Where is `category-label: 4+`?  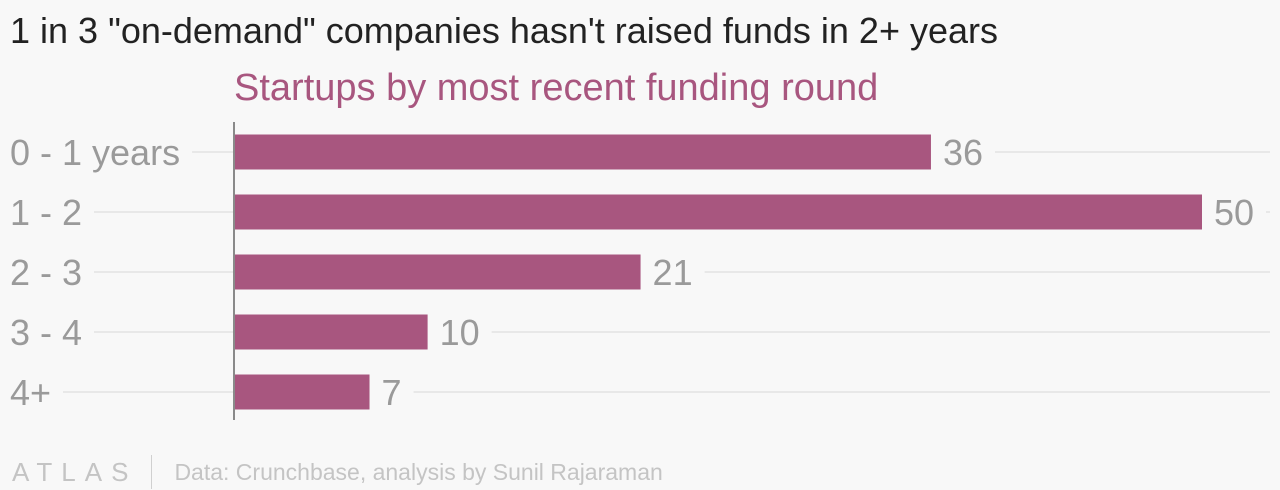
category-label: 4+ is located at coordinates (30, 392).